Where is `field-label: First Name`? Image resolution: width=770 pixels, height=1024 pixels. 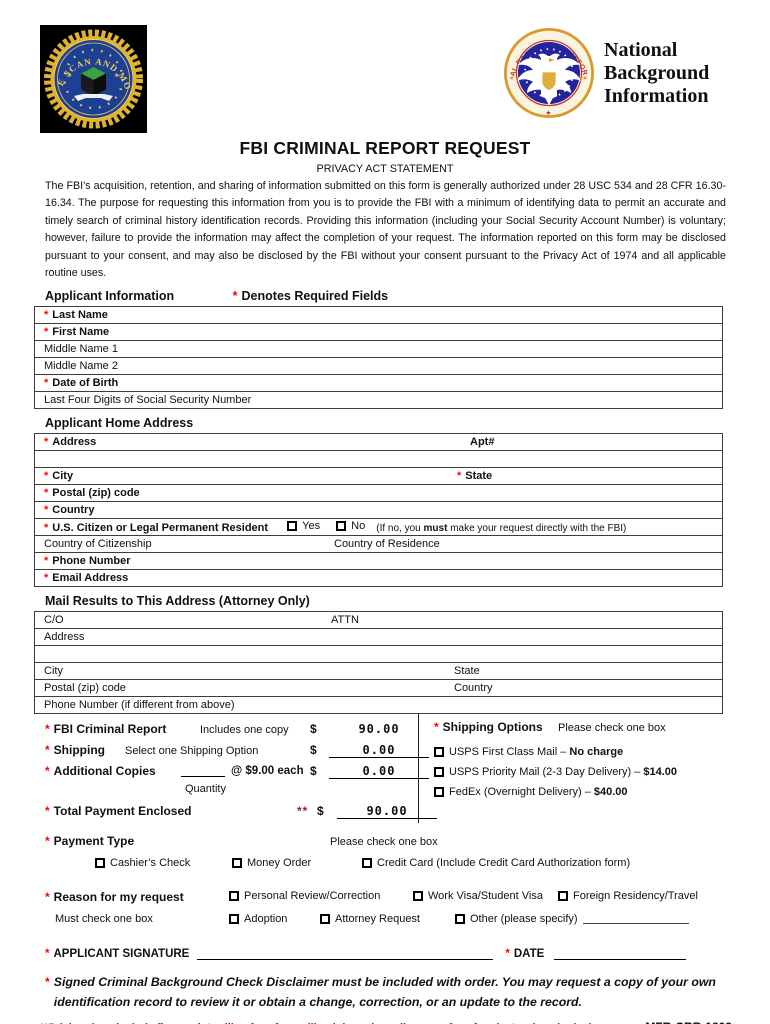 field-label: First Name is located at coordinates (81, 332).